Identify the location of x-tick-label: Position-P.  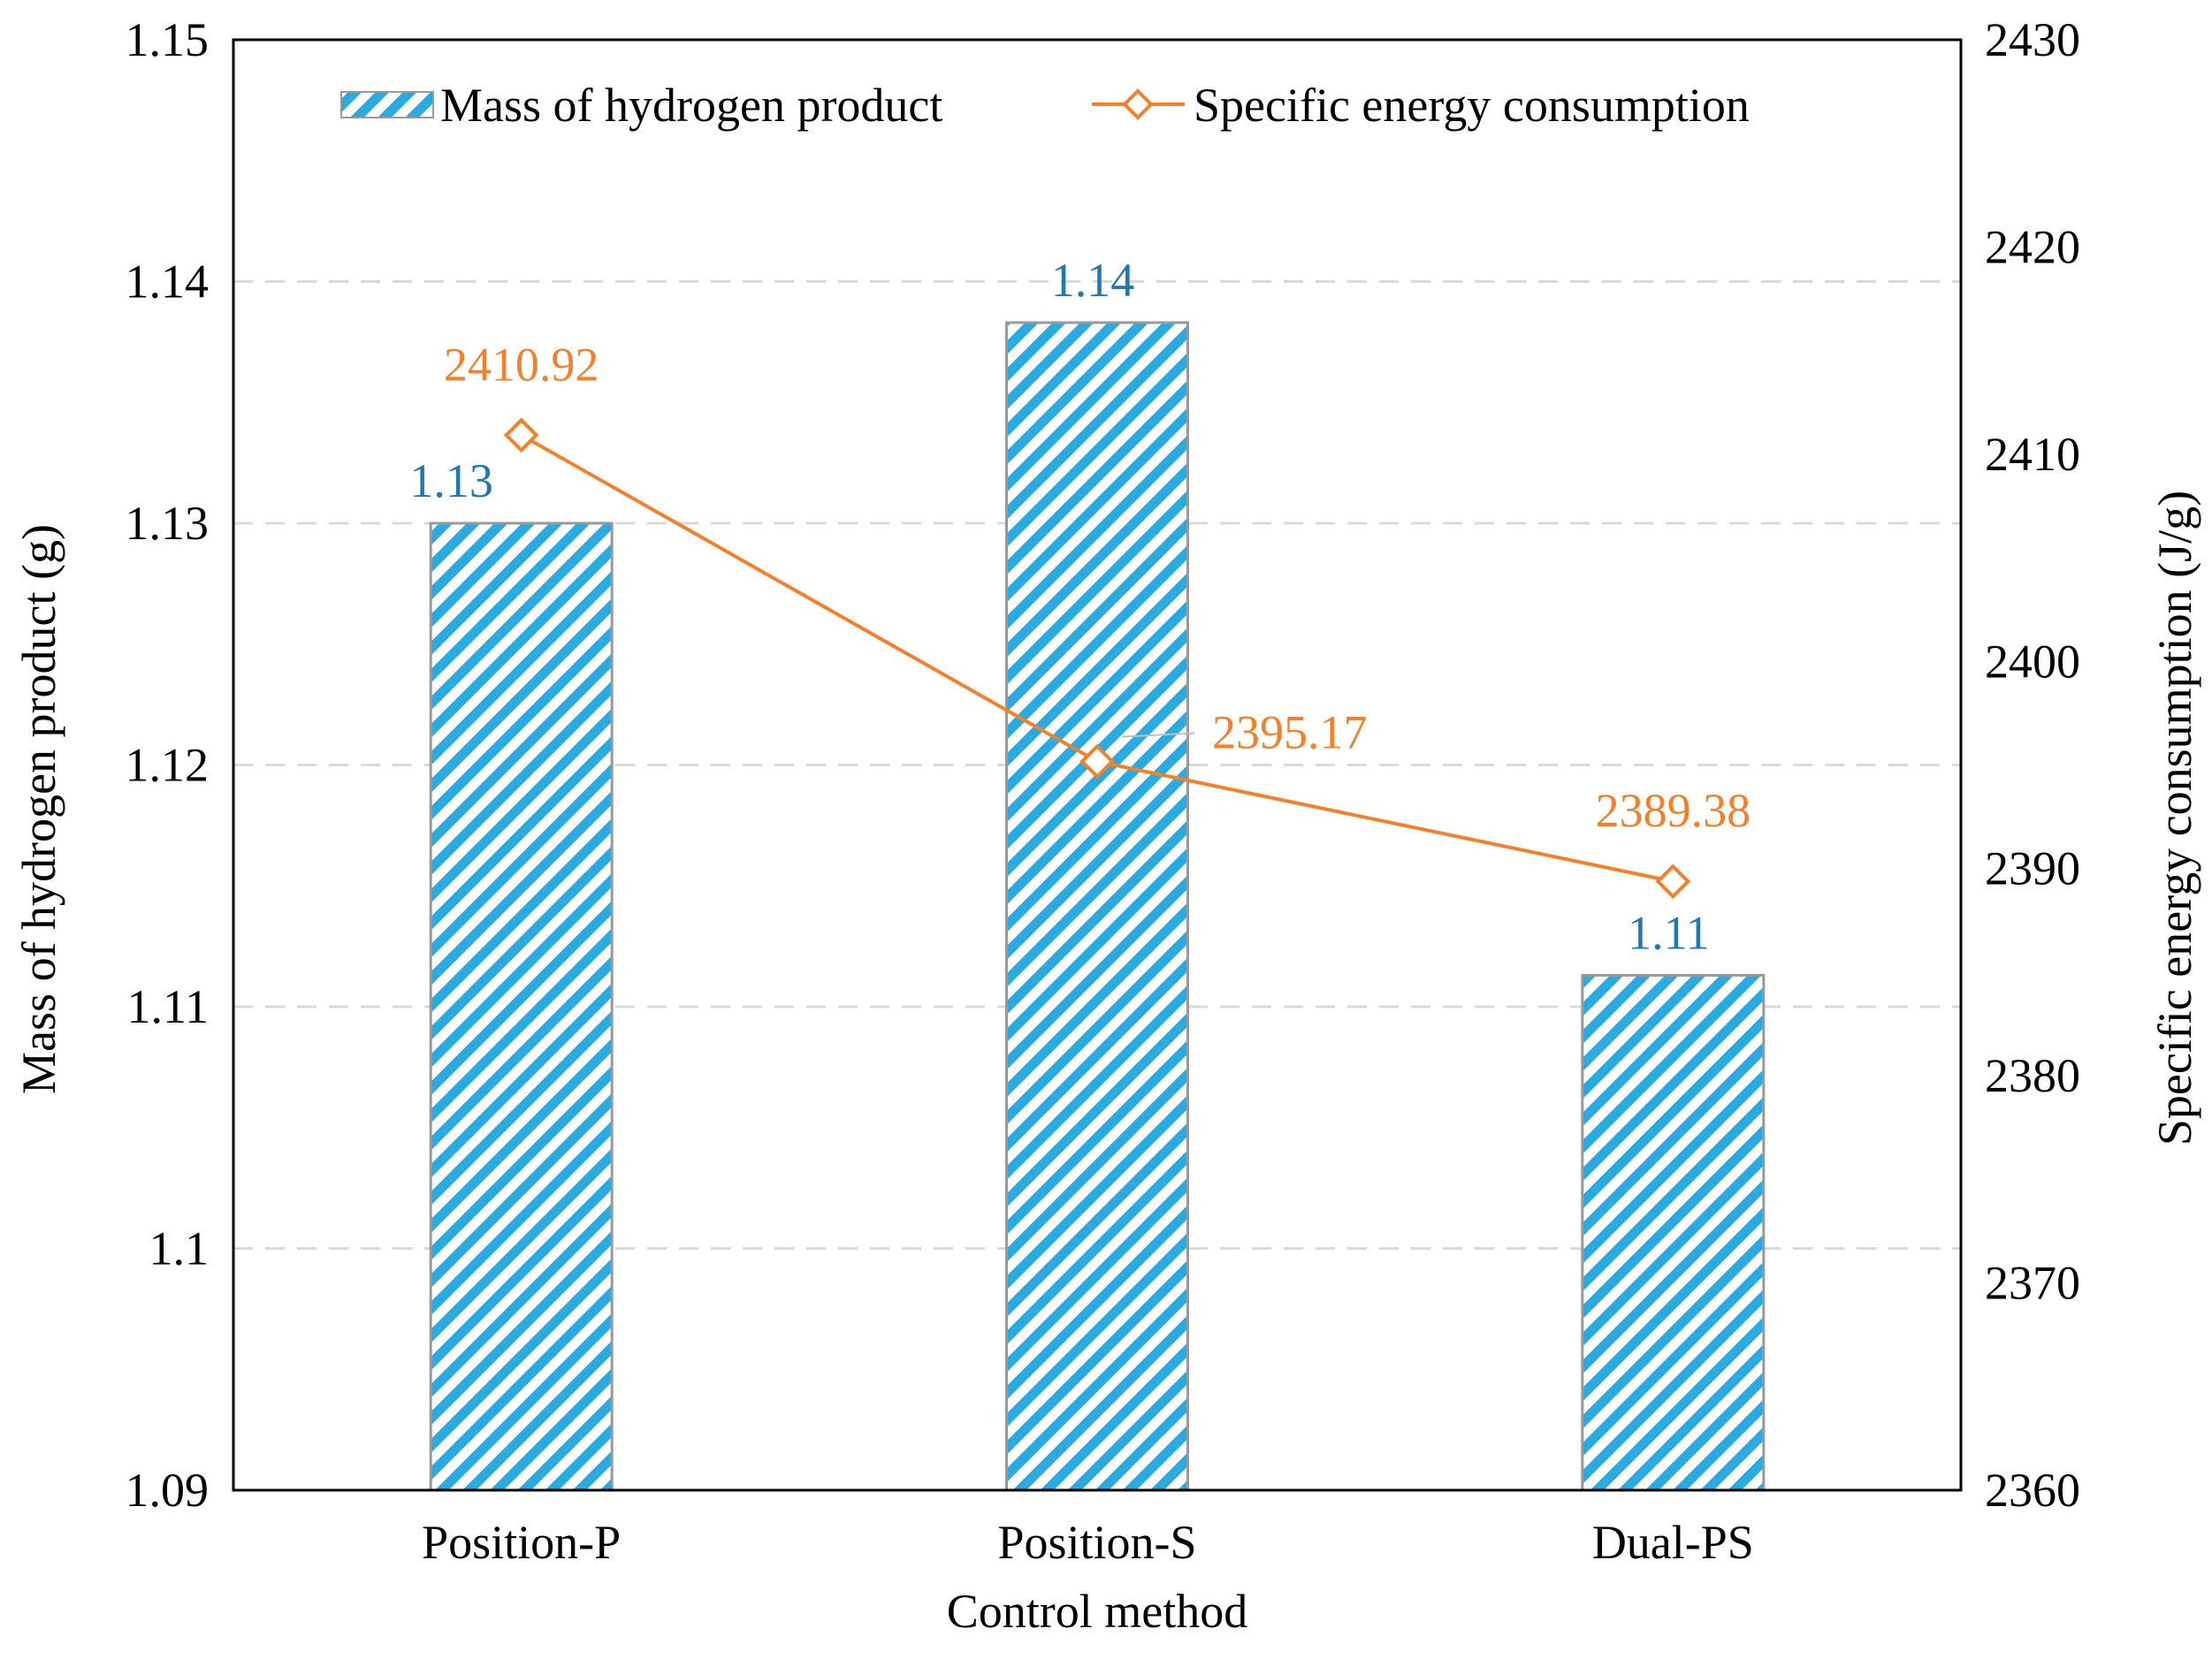
(521, 1542).